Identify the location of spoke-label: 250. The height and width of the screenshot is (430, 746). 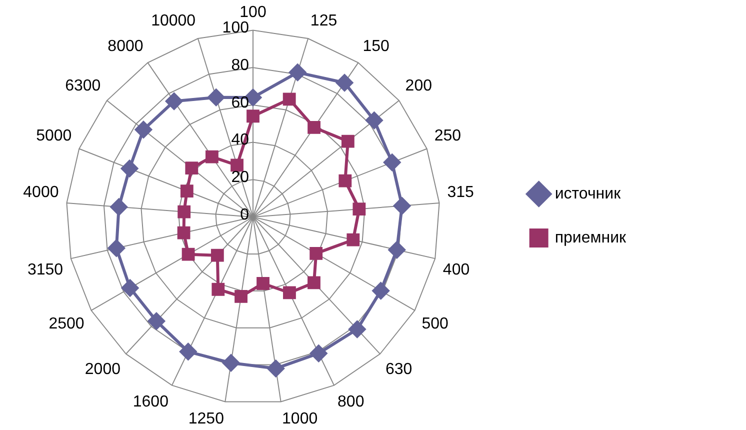
(448, 136).